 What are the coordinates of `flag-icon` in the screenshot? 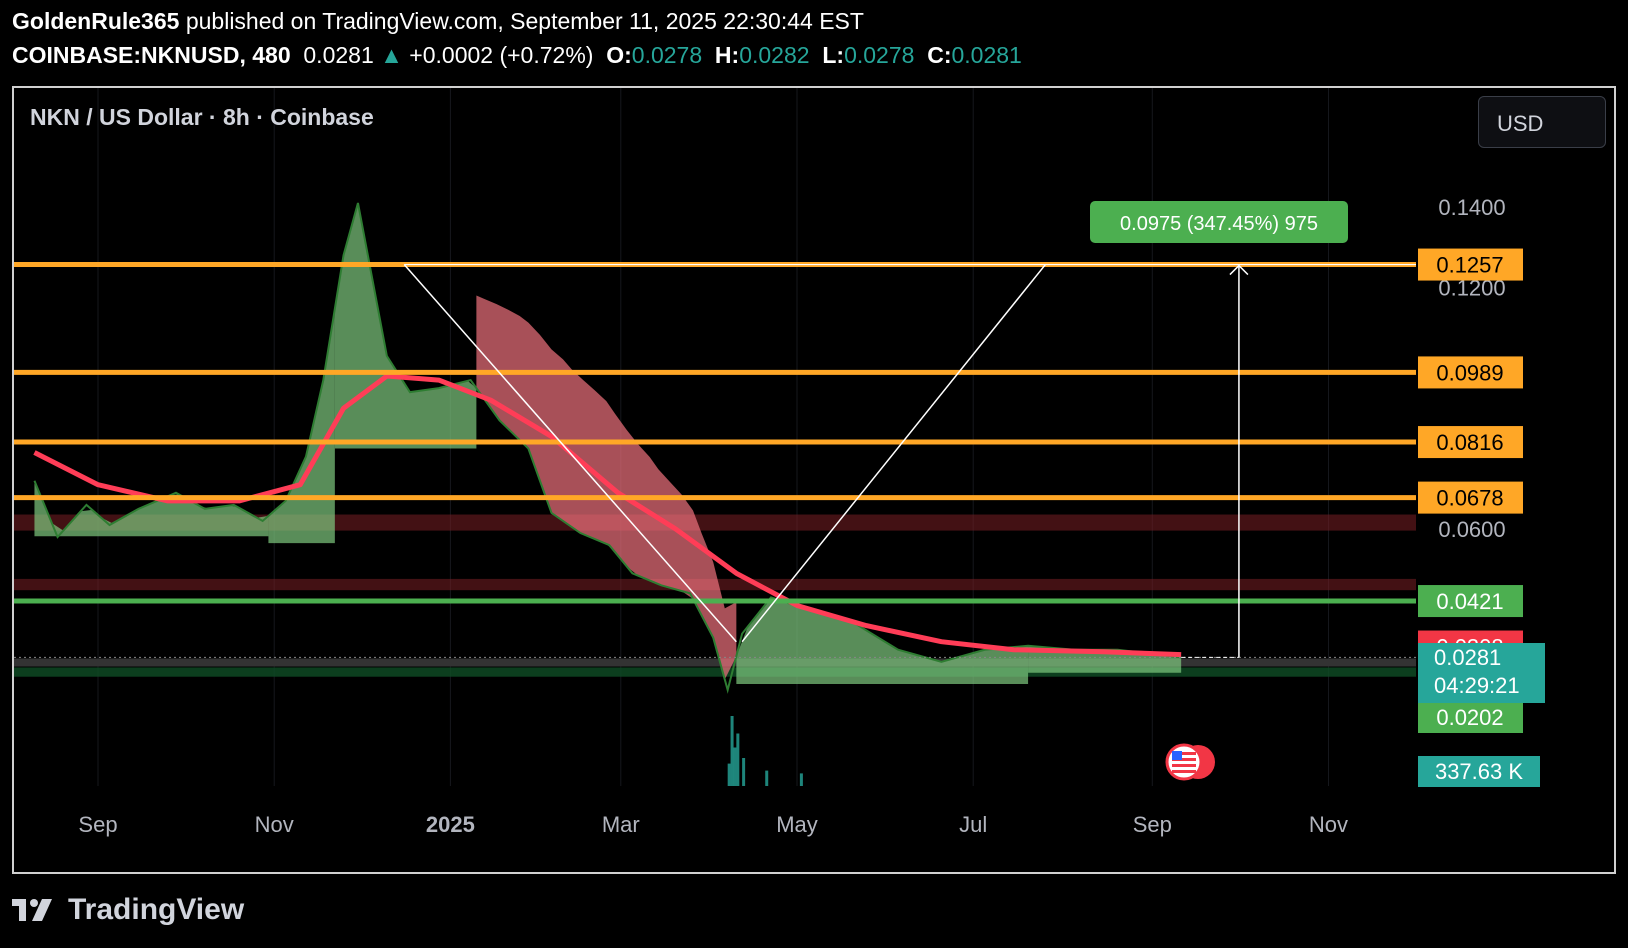 It's located at (1190, 762).